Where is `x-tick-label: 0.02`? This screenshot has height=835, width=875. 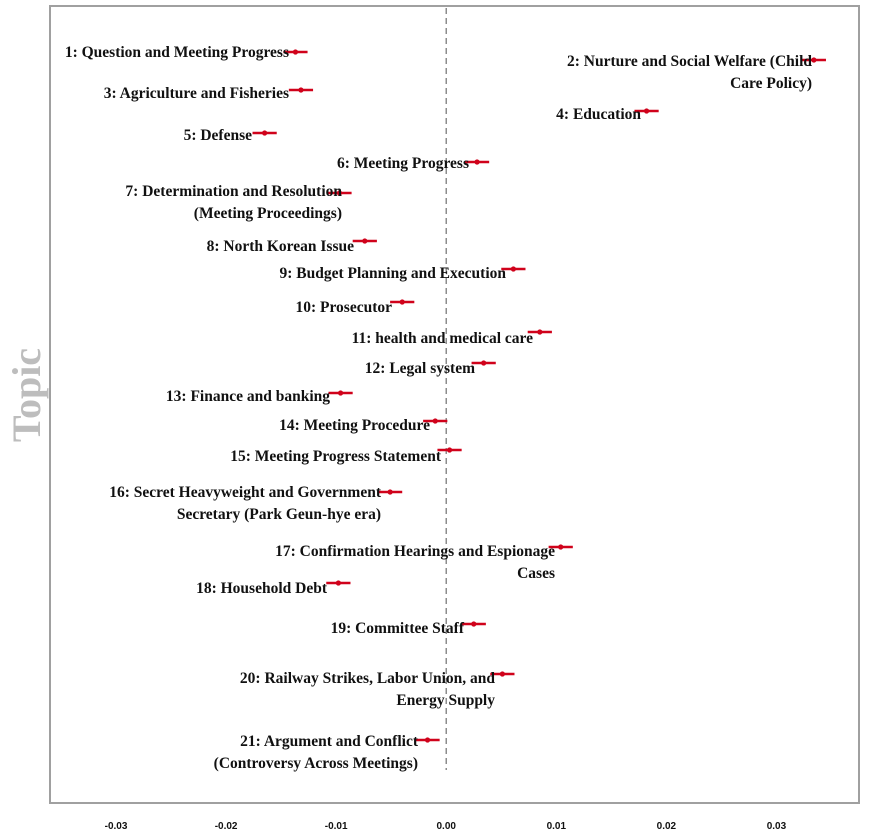
x-tick-label: 0.02 is located at coordinates (667, 826).